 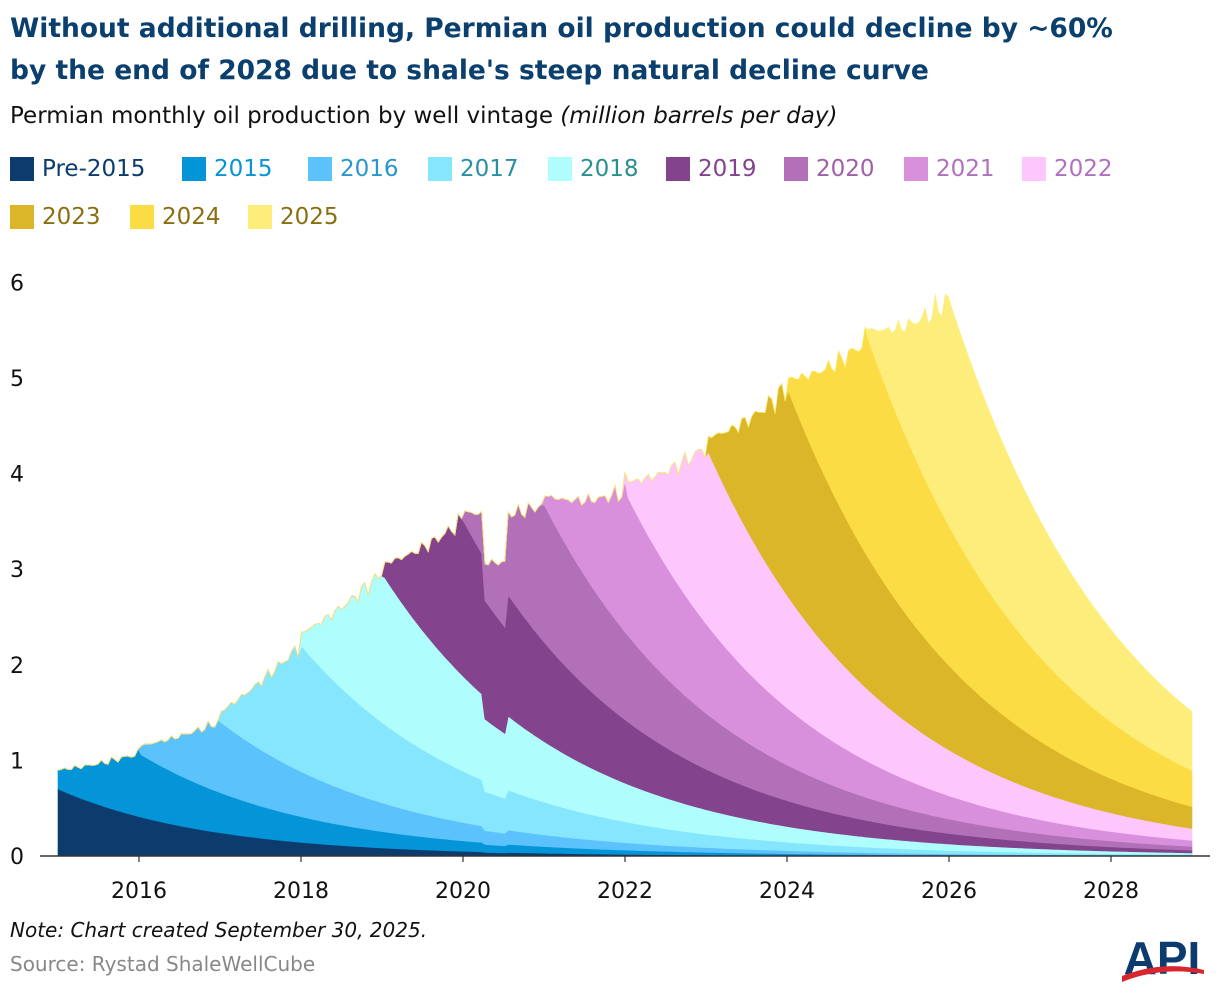 I want to click on legend-label: 2022, so click(x=1083, y=169).